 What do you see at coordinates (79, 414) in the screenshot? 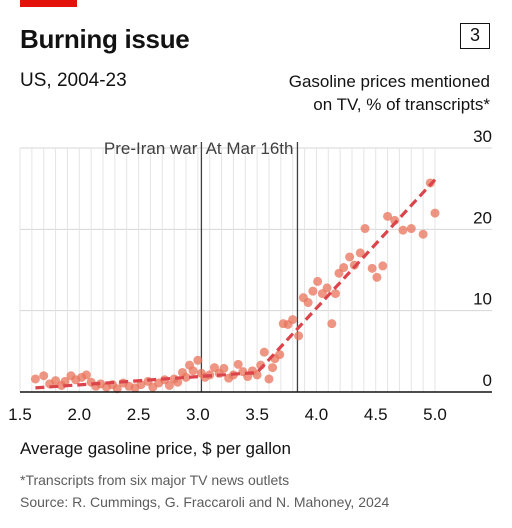
I see `x-tick-label: 2.0` at bounding box center [79, 414].